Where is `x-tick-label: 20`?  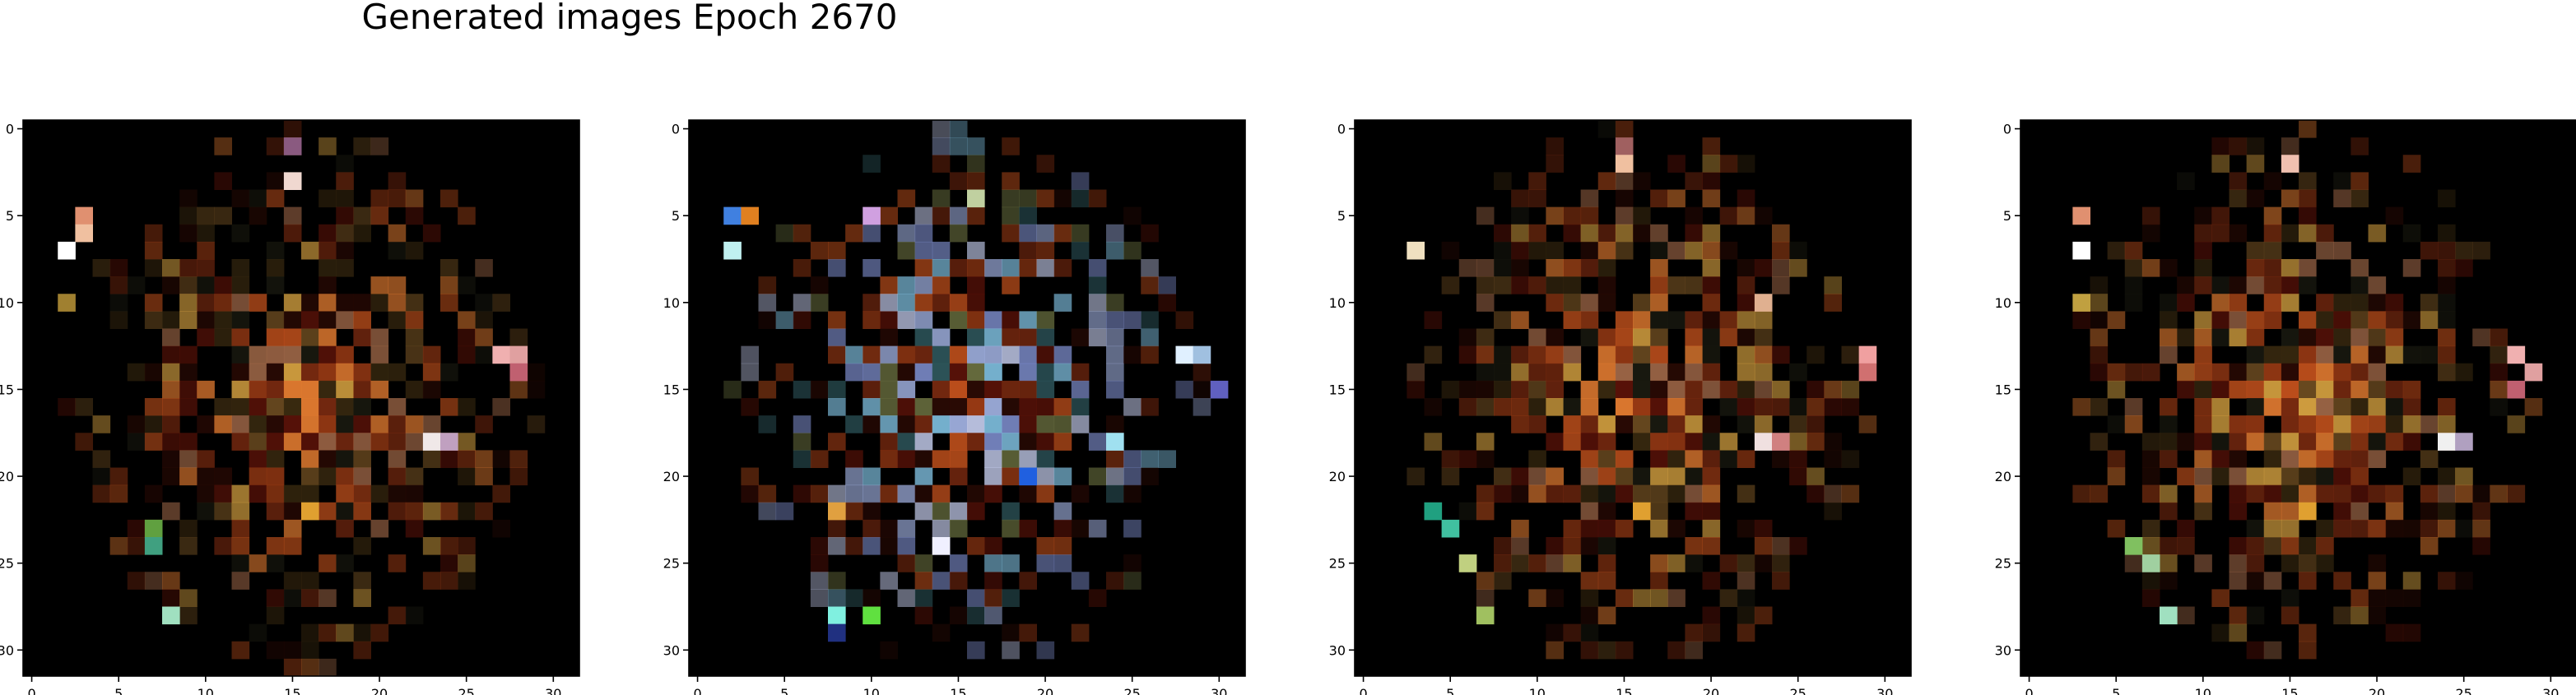 x-tick-label: 20 is located at coordinates (1711, 690).